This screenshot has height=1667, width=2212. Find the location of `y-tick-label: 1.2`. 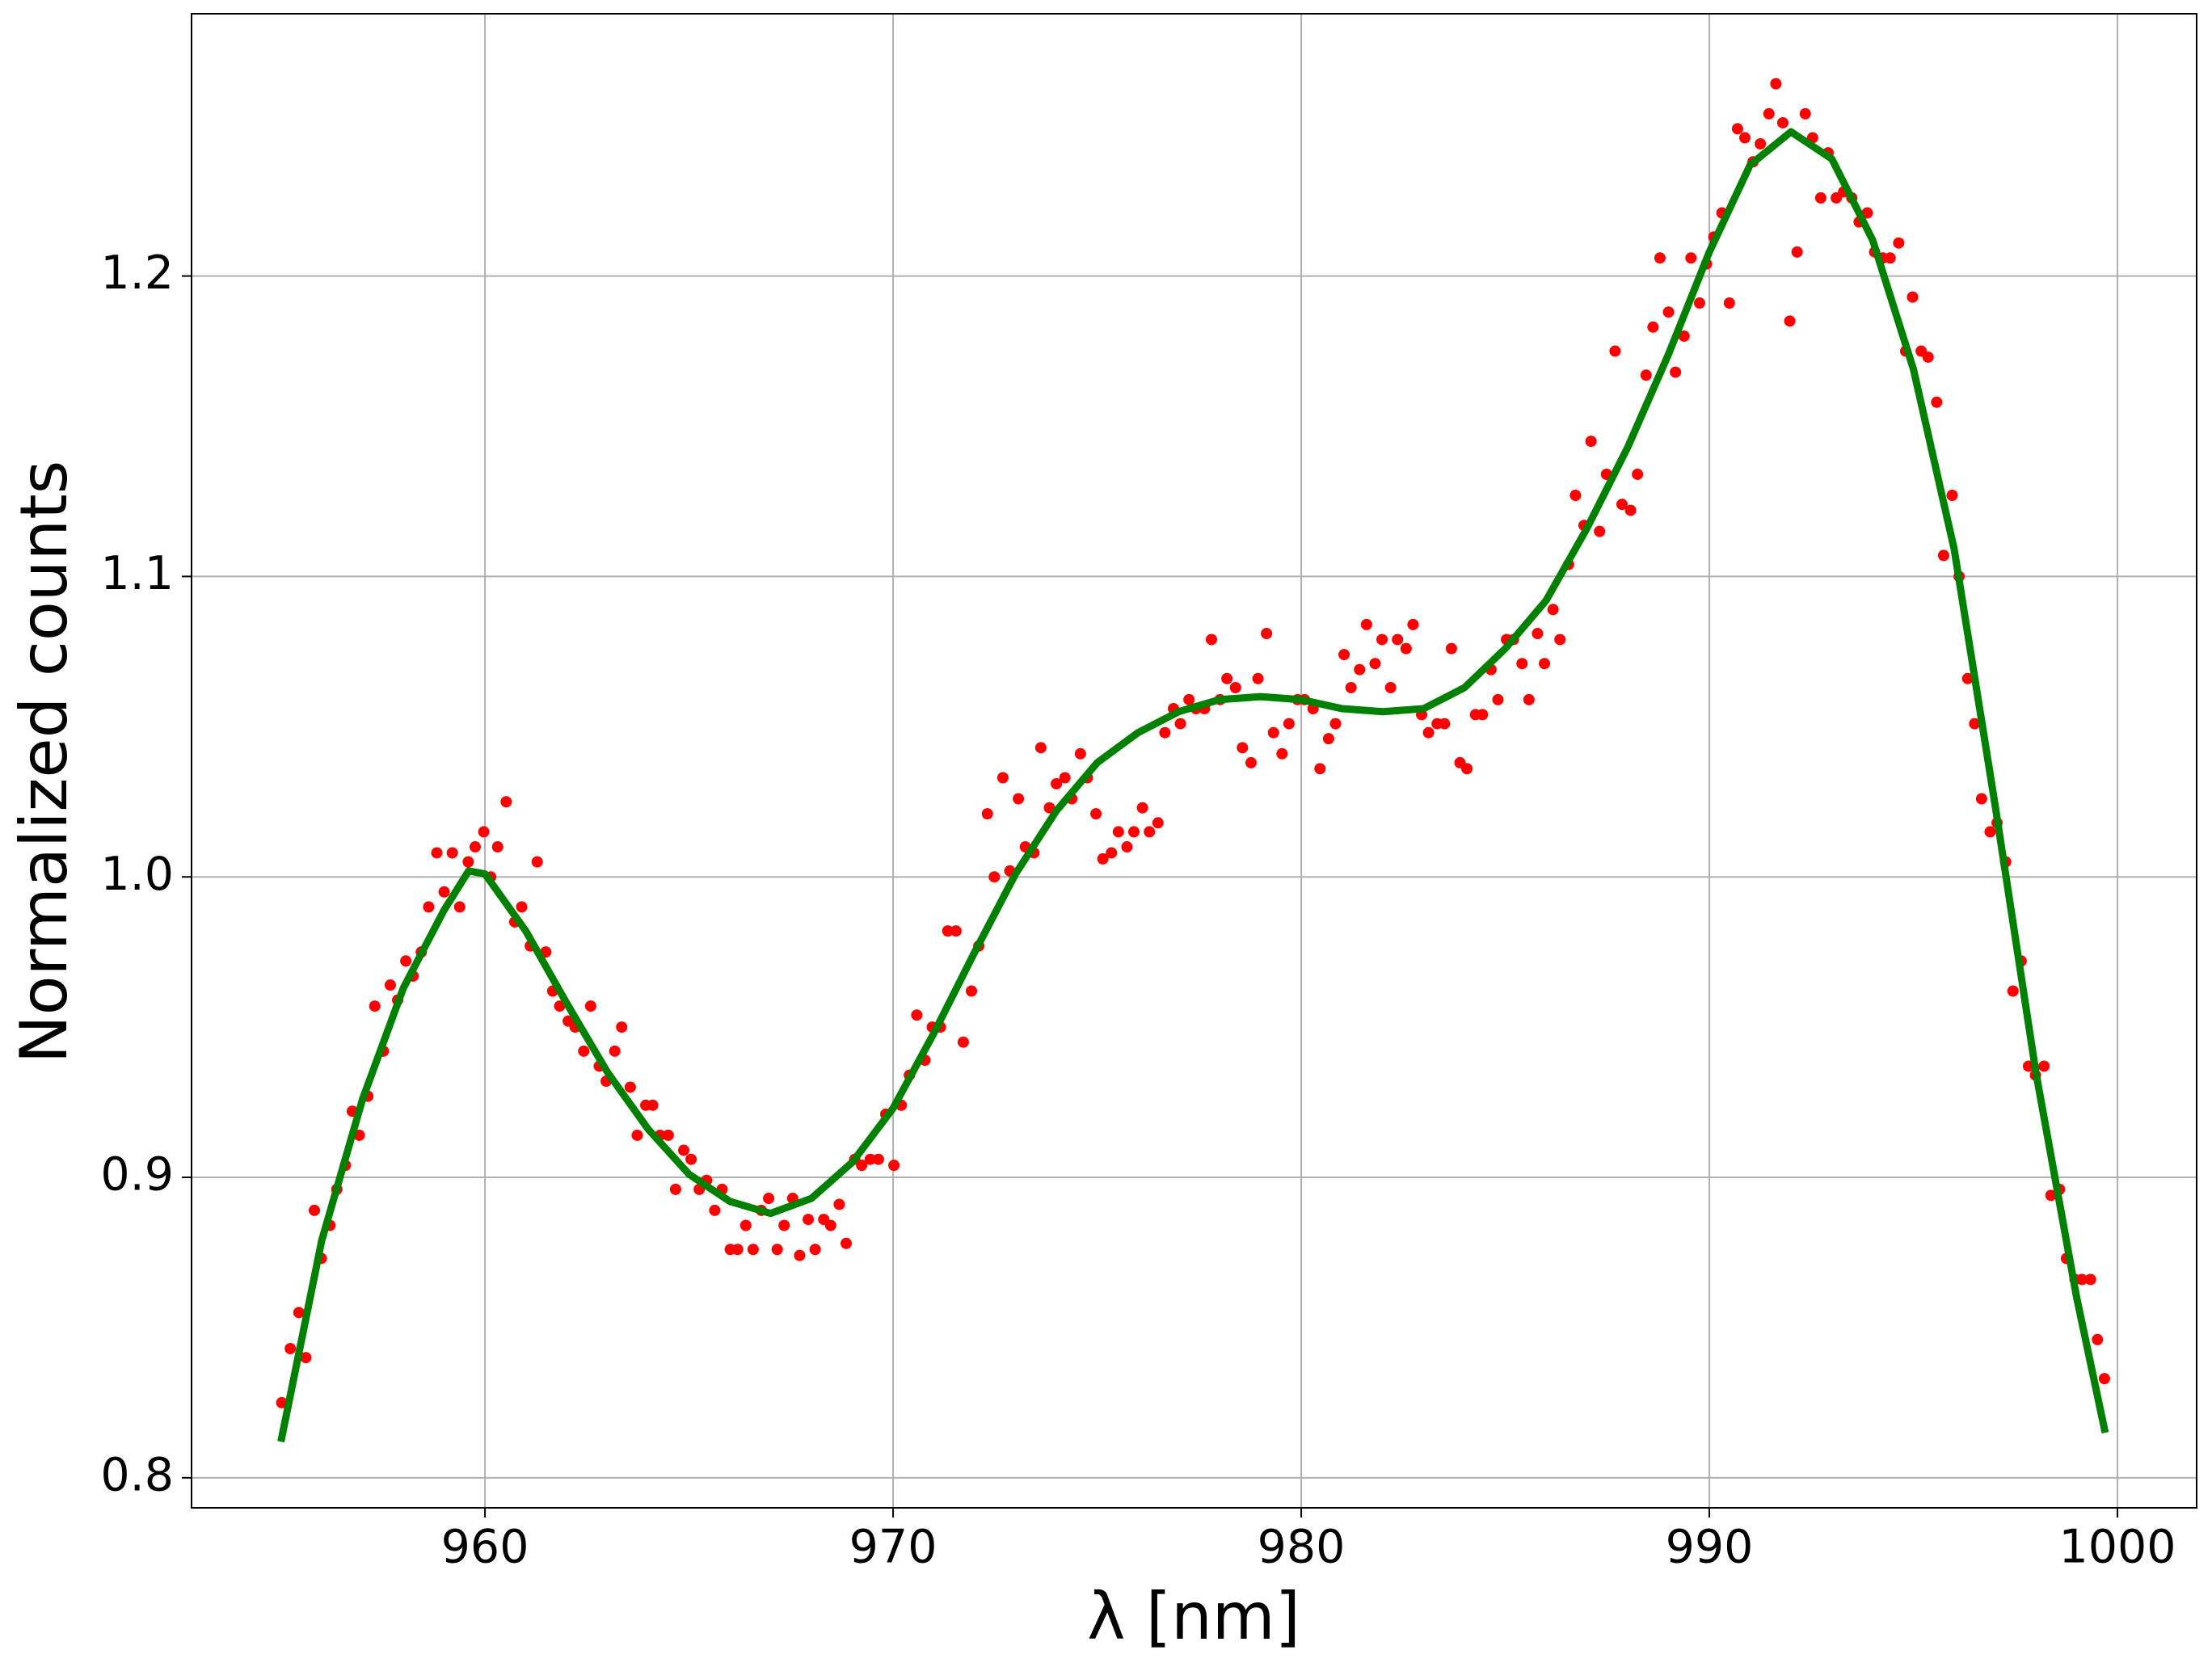

y-tick-label: 1.2 is located at coordinates (137, 273).